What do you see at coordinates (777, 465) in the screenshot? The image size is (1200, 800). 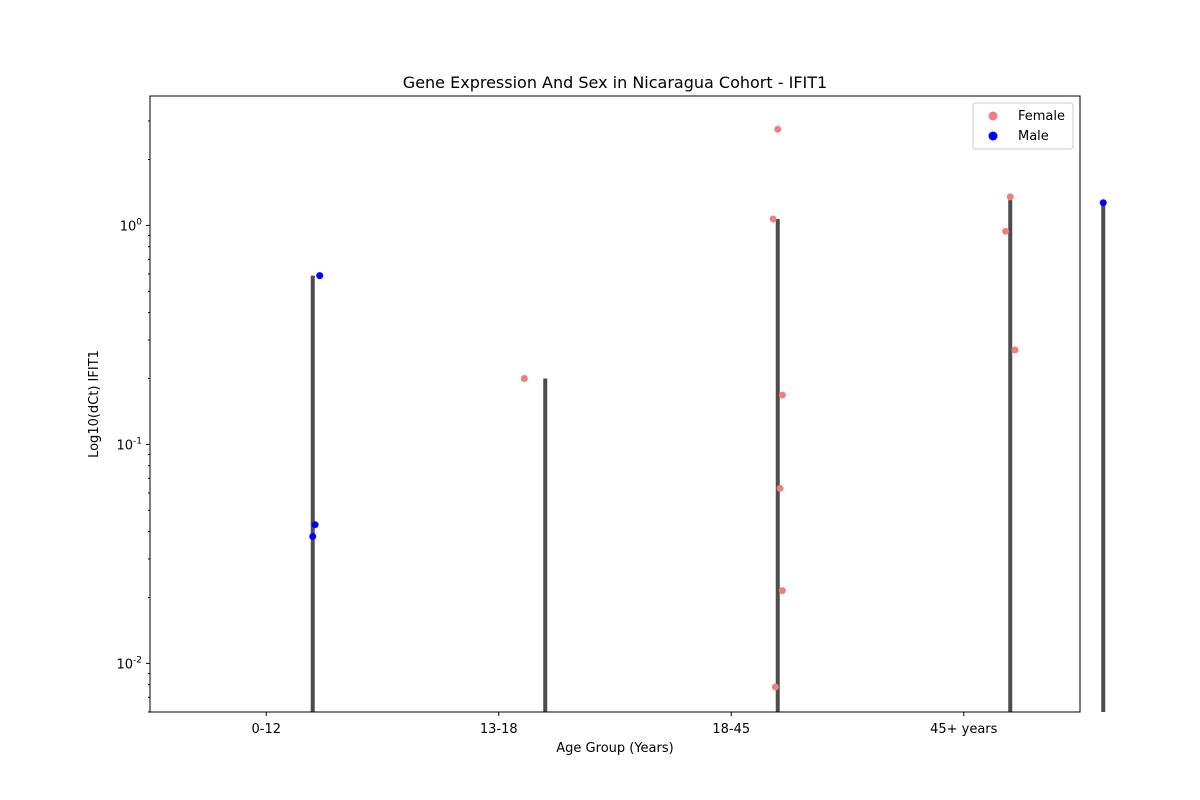 I see `bar-18-45-female` at bounding box center [777, 465].